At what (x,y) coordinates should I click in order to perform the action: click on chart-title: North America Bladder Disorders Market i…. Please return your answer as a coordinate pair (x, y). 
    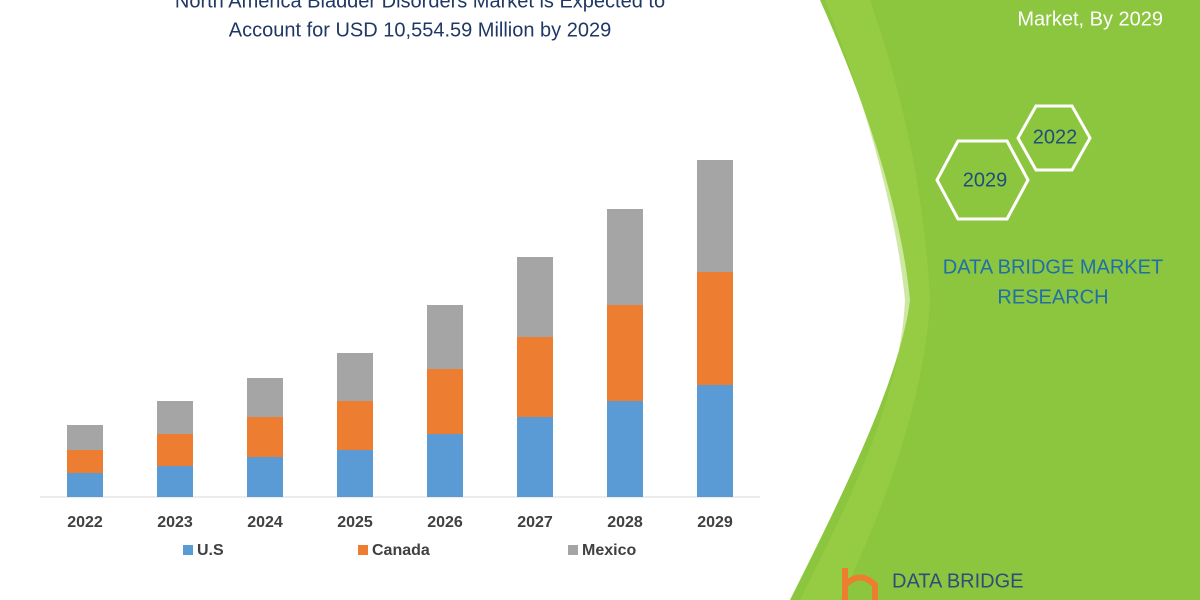
    Looking at the image, I should click on (420, 6).